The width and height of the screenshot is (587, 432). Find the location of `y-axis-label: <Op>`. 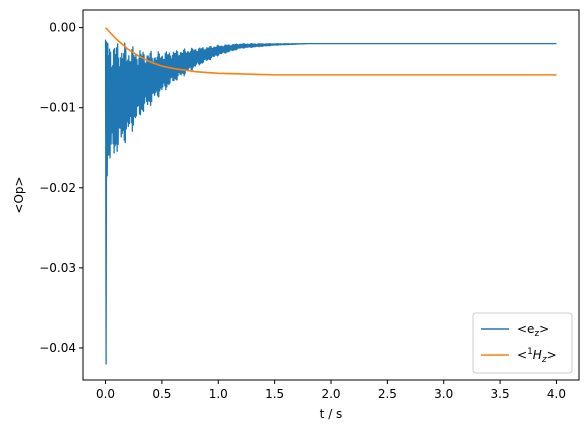

y-axis-label: <Op> is located at coordinates (19, 194).